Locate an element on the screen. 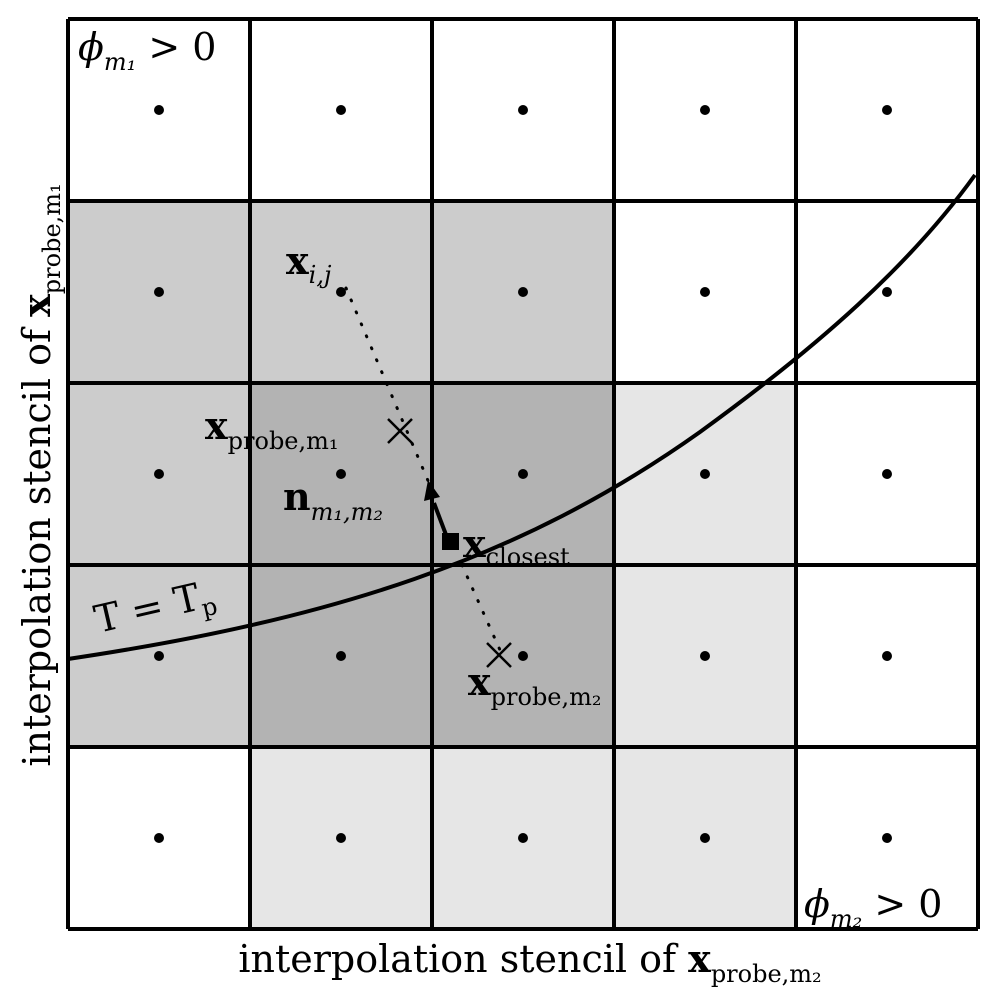  y-axis-label: interpolation stencil of xprobe,m₁ is located at coordinates (40, 474).